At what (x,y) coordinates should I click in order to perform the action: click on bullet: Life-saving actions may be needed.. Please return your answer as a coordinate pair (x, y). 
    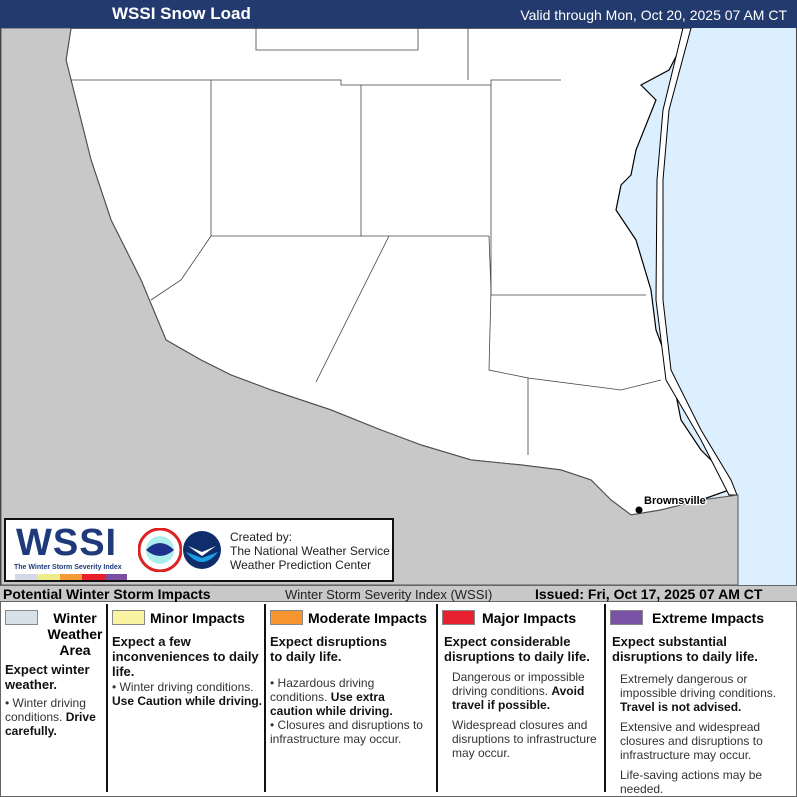
    Looking at the image, I should click on (691, 782).